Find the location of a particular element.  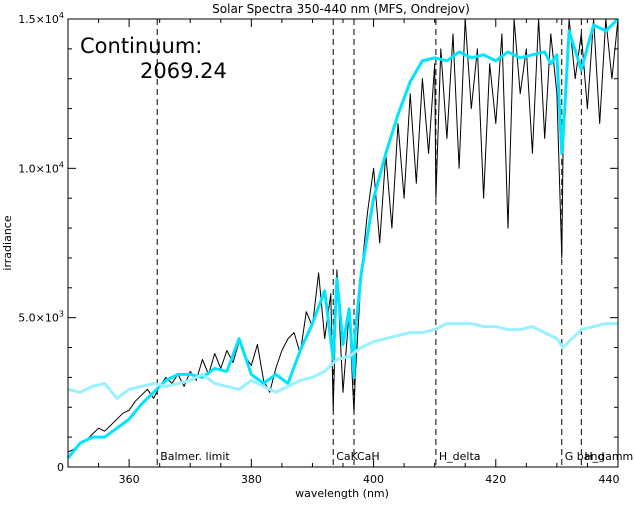

y-tick-label-3: 1.5×10⁴ is located at coordinates (41, 18).